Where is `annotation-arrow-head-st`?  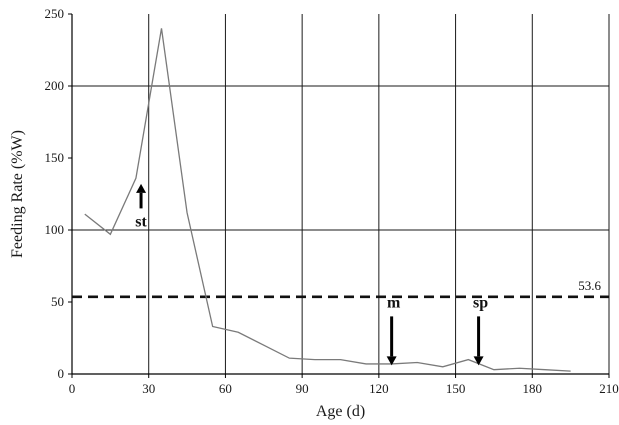 annotation-arrow-head-st is located at coordinates (141, 188).